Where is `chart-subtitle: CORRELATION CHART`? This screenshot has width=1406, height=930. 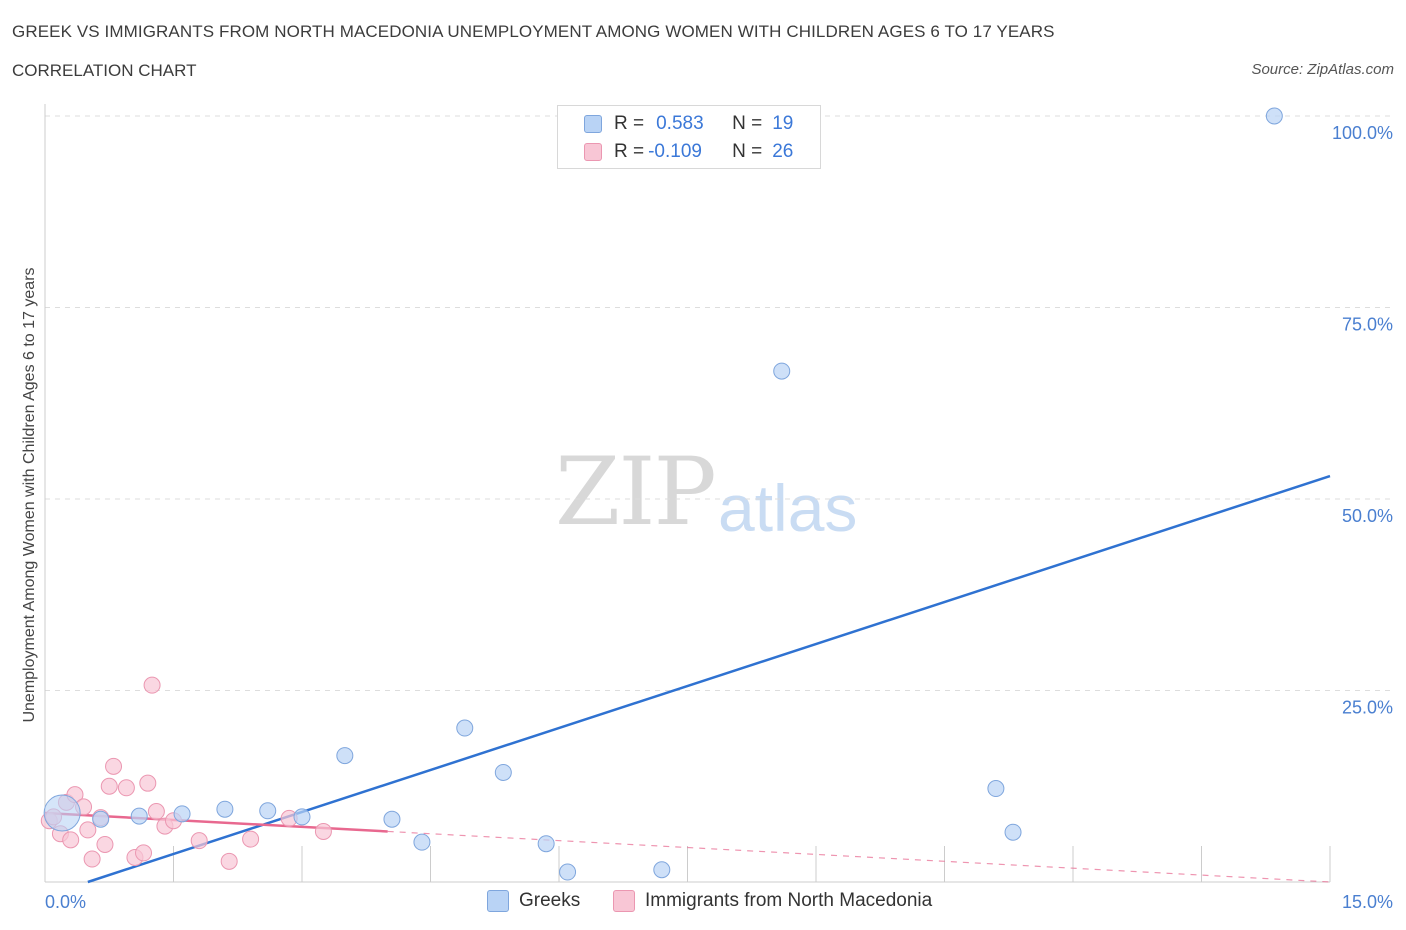 chart-subtitle: CORRELATION CHART is located at coordinates (104, 70).